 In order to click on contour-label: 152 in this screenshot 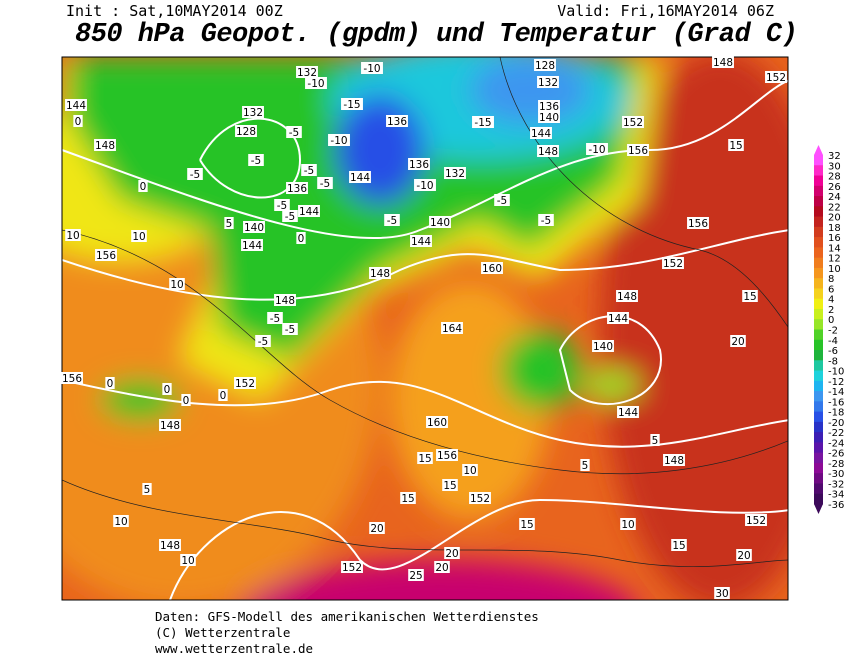, I will do `click(776, 78)`.